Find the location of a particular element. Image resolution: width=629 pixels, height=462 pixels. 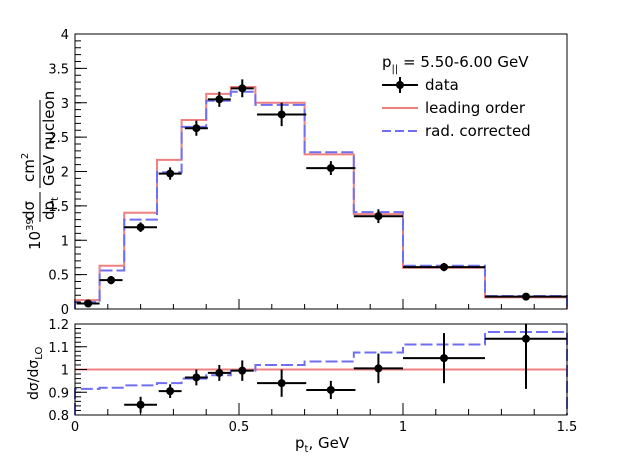

ratio-ylabel-main: dσ/dσ is located at coordinates (34, 380).